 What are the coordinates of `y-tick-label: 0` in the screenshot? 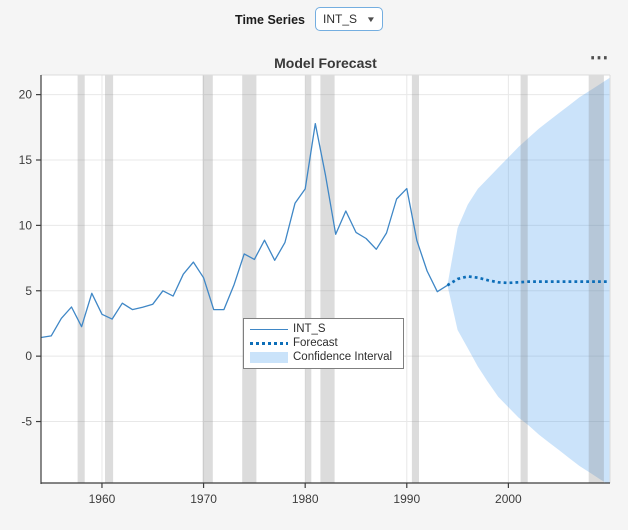 It's located at (28, 356).